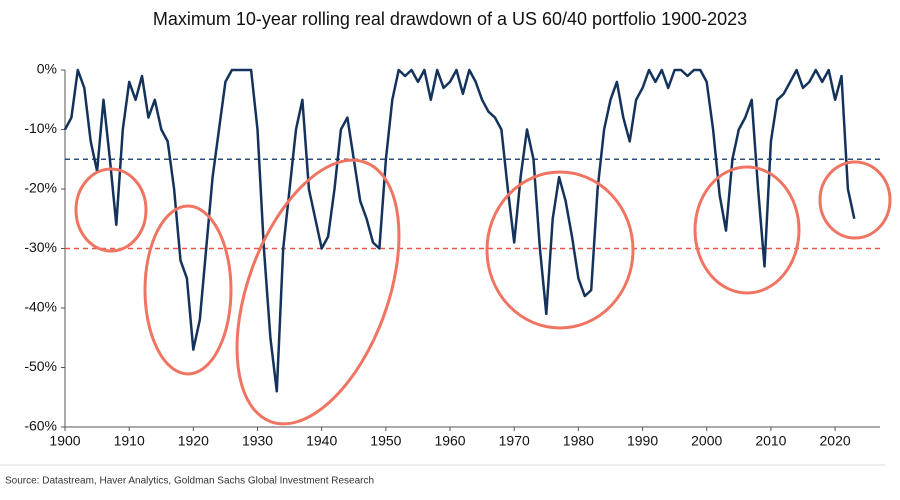  Describe the element at coordinates (40, 188) in the screenshot. I see `y-tick-label: -20%` at that location.